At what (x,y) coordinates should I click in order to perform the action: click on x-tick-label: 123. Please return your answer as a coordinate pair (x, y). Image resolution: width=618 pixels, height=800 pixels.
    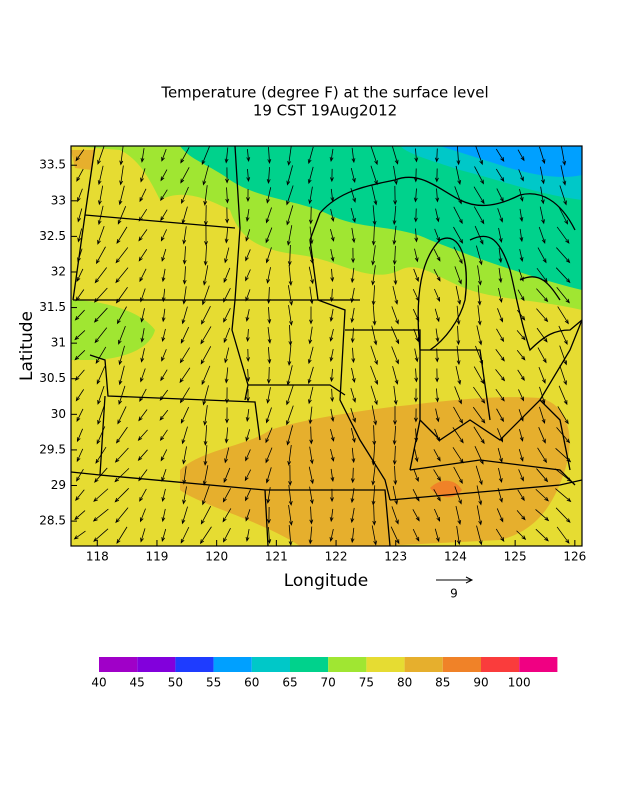
    Looking at the image, I should click on (395, 557).